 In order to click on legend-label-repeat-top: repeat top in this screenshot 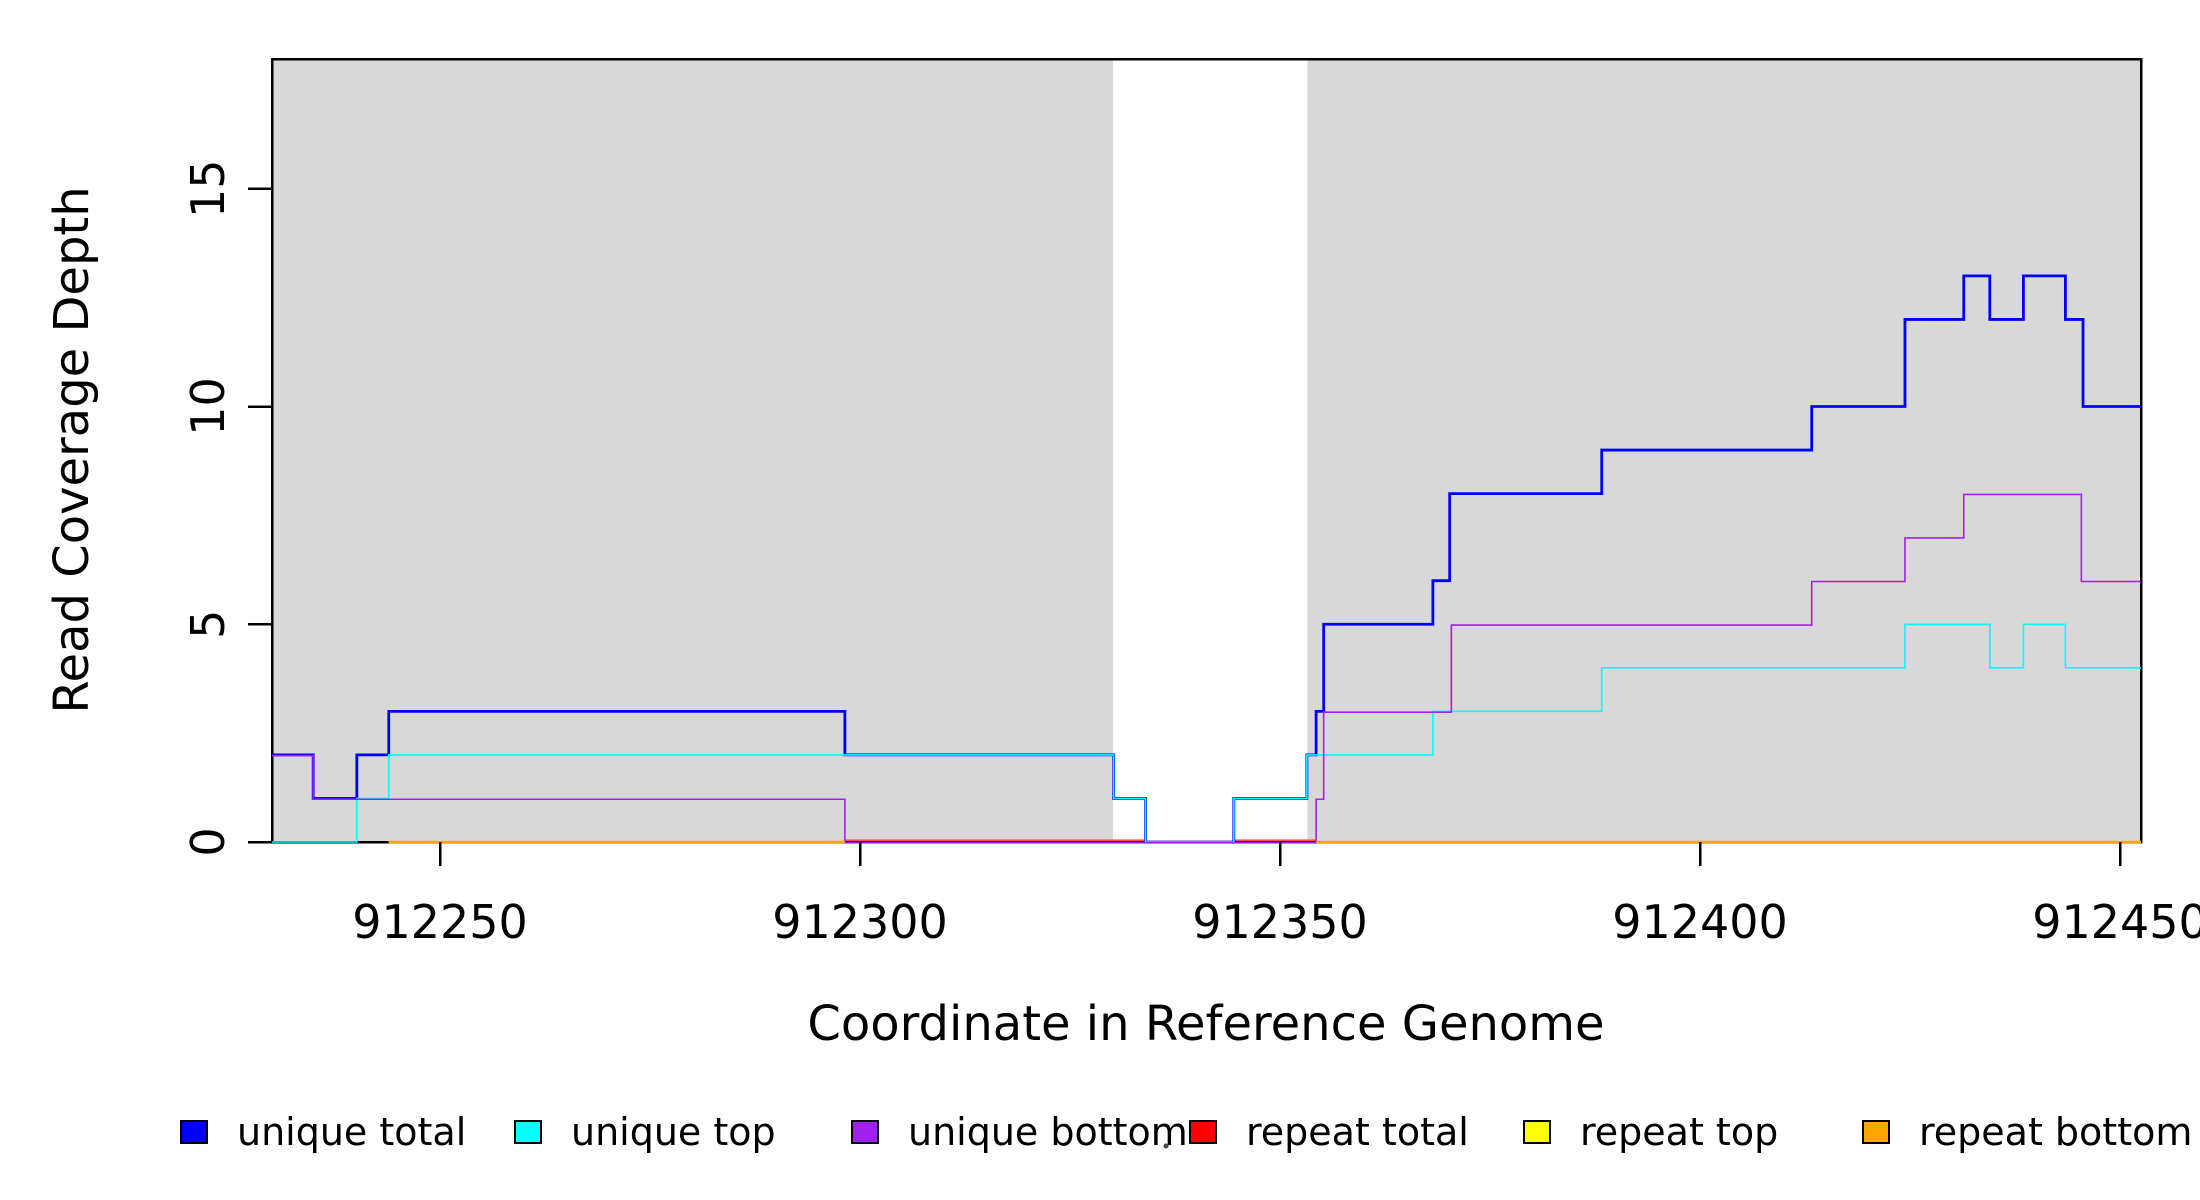, I will do `click(1679, 1132)`.